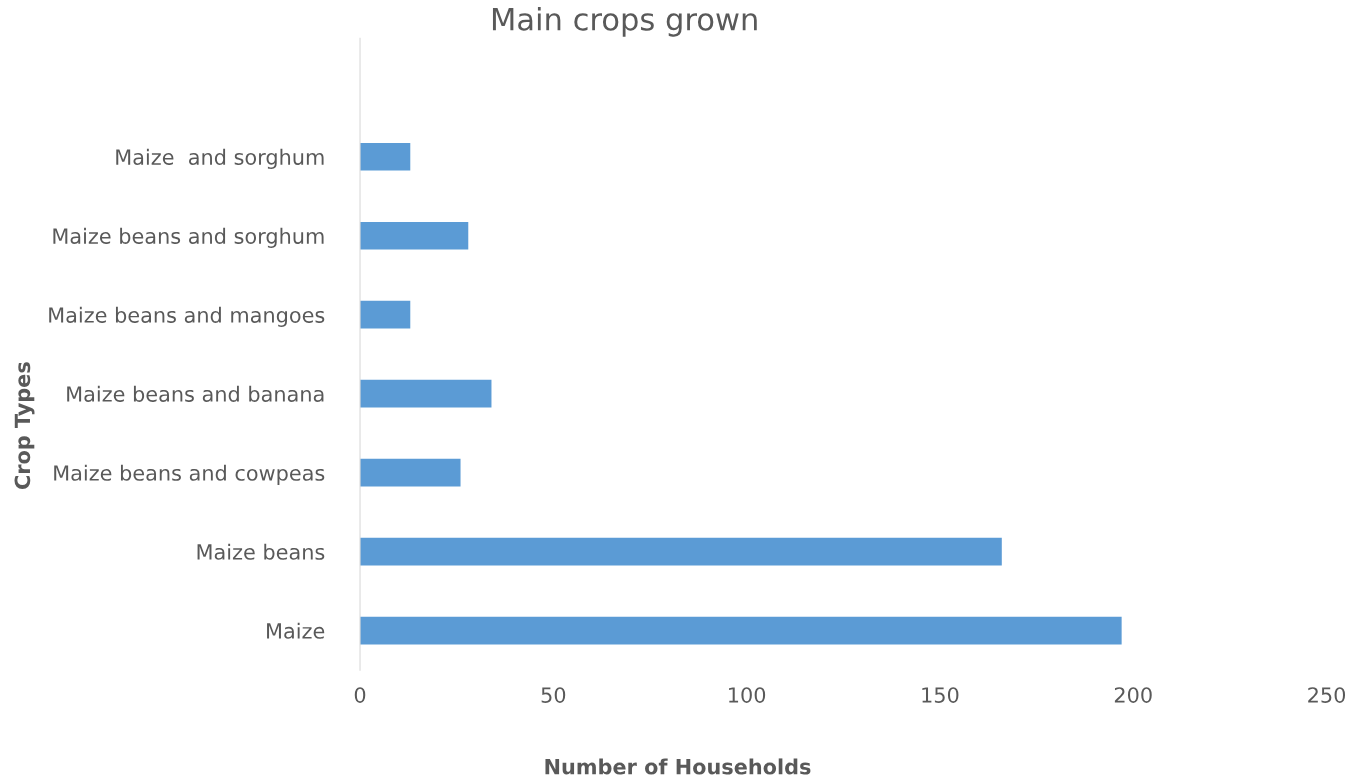 The image size is (1355, 781). I want to click on y-tick-label: Maize beans and banana, so click(195, 393).